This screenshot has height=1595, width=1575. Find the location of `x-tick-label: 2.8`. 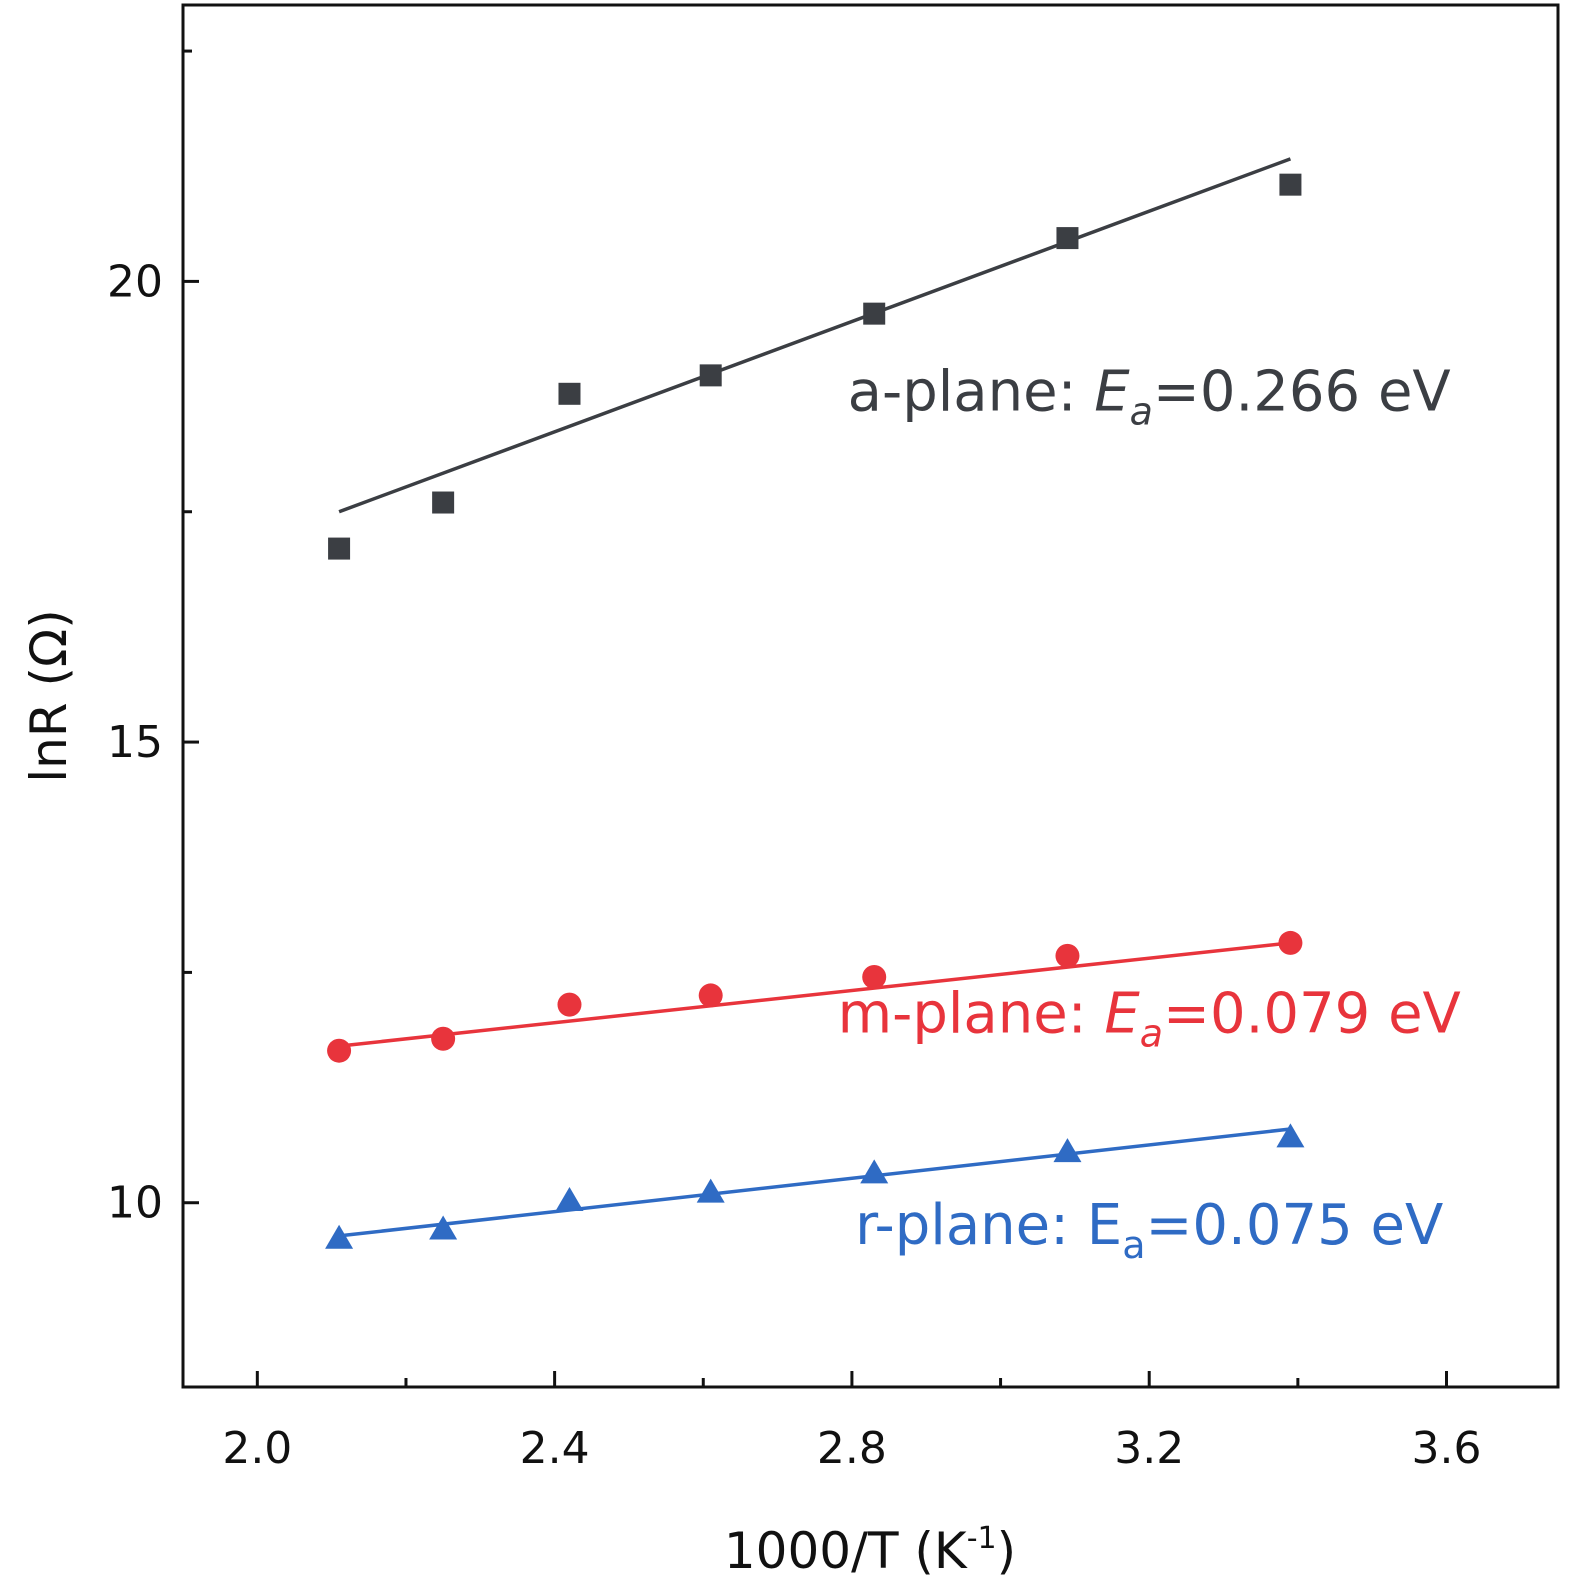

x-tick-label: 2.8 is located at coordinates (852, 1448).